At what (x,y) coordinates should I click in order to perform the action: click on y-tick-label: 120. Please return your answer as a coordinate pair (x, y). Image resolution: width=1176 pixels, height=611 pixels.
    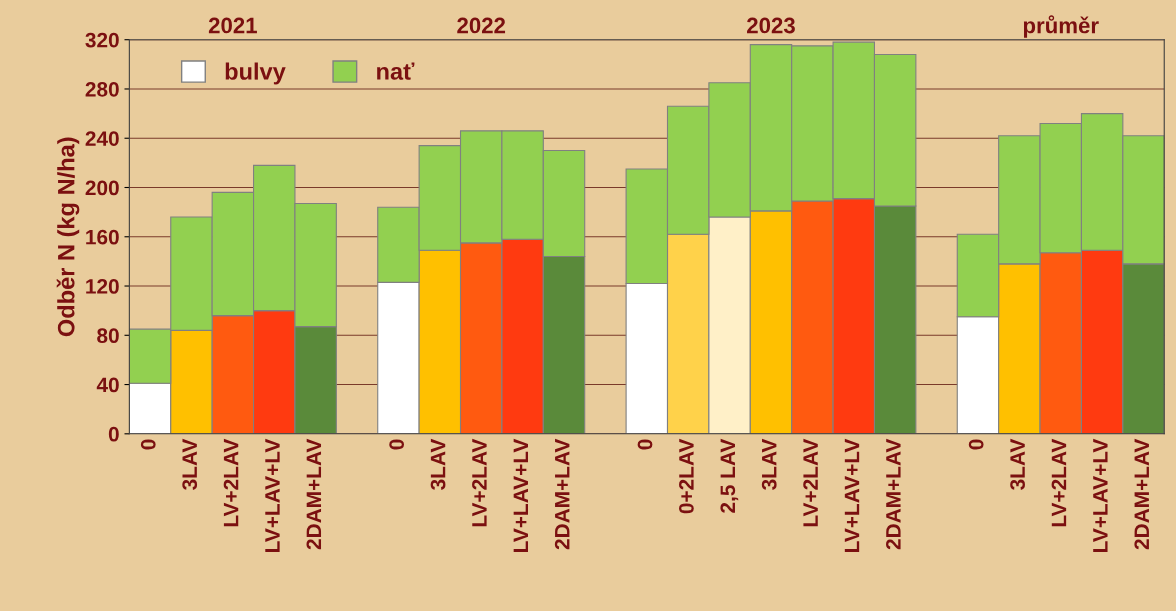
    Looking at the image, I should click on (102, 286).